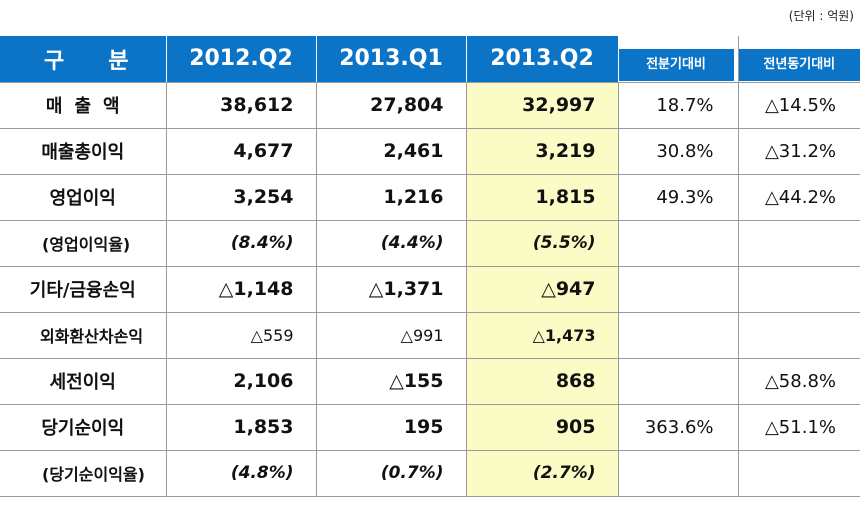  I want to click on cell-qoq: 30.8%, so click(678, 151).